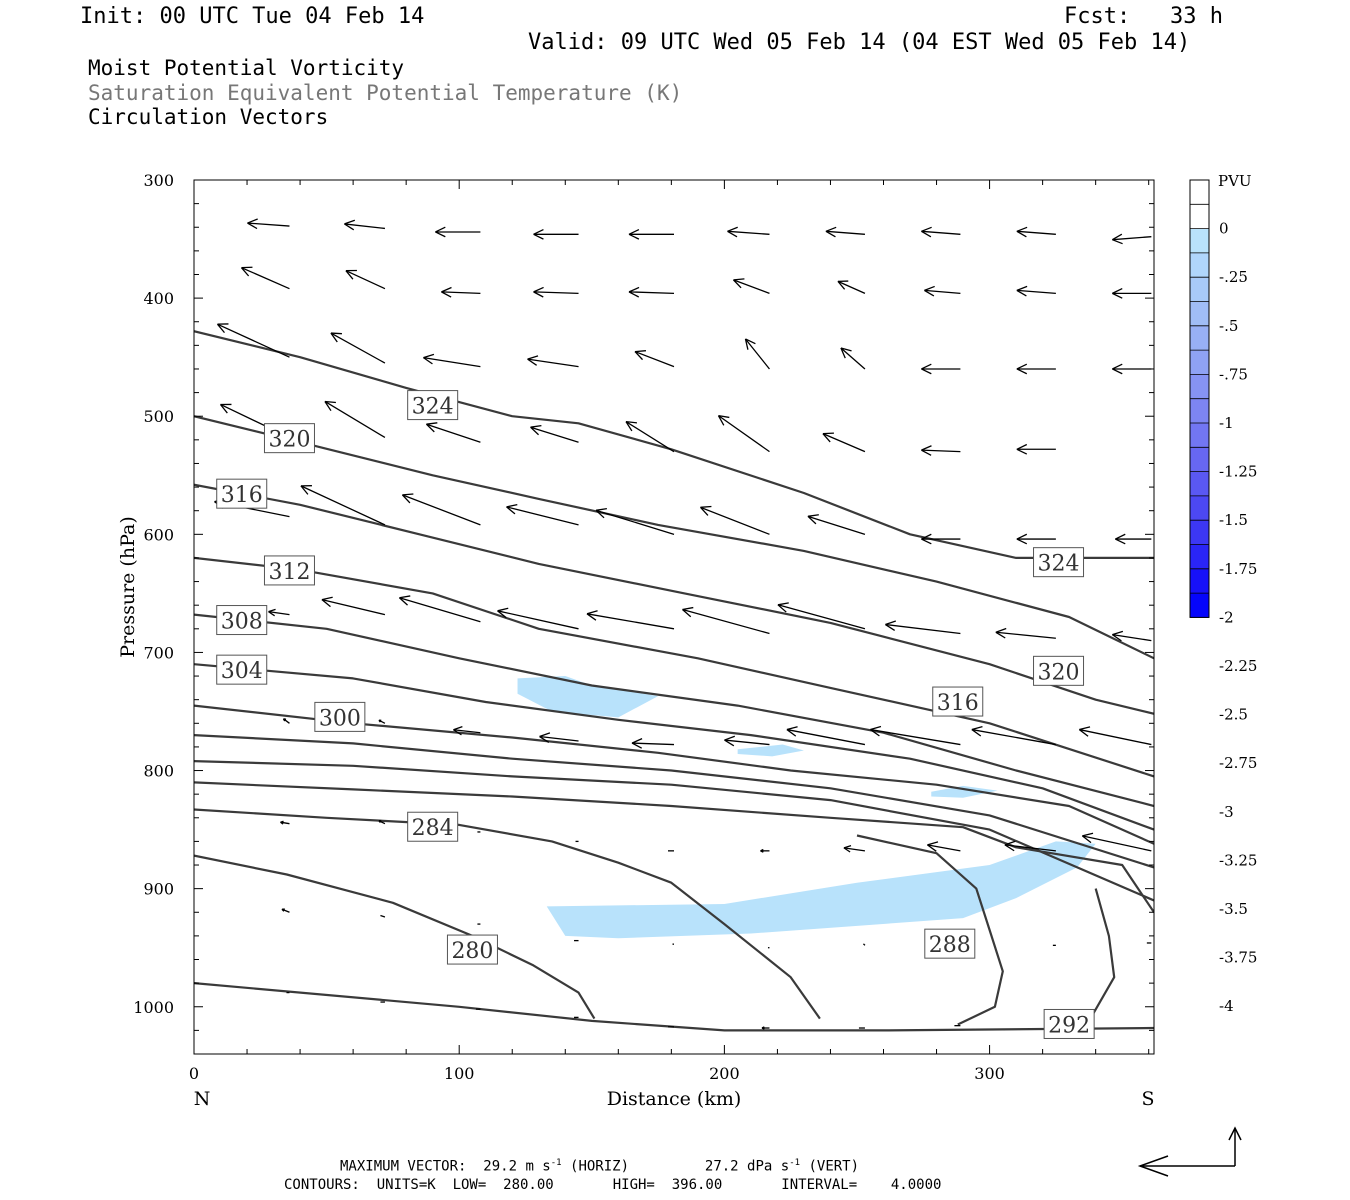 The width and height of the screenshot is (1350, 1200). I want to click on colorbar-label: -2.75, so click(1238, 763).